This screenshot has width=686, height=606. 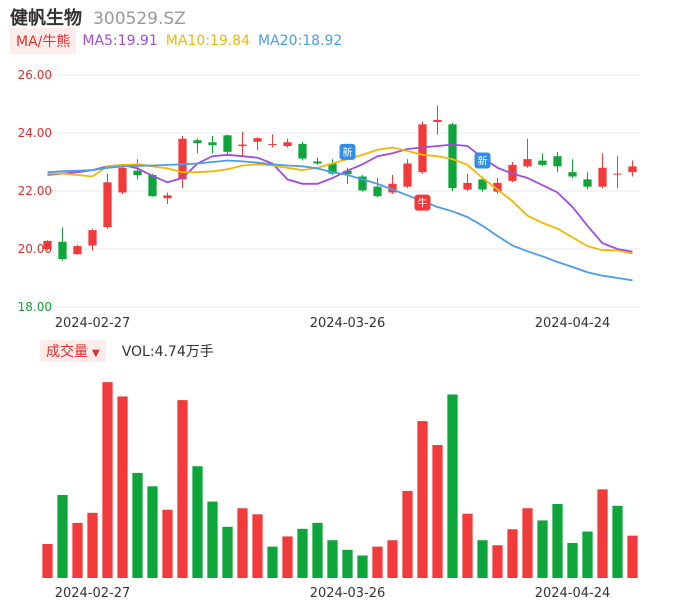 I want to click on volume-indicator-switch: 成交量 ▼, so click(x=73, y=351).